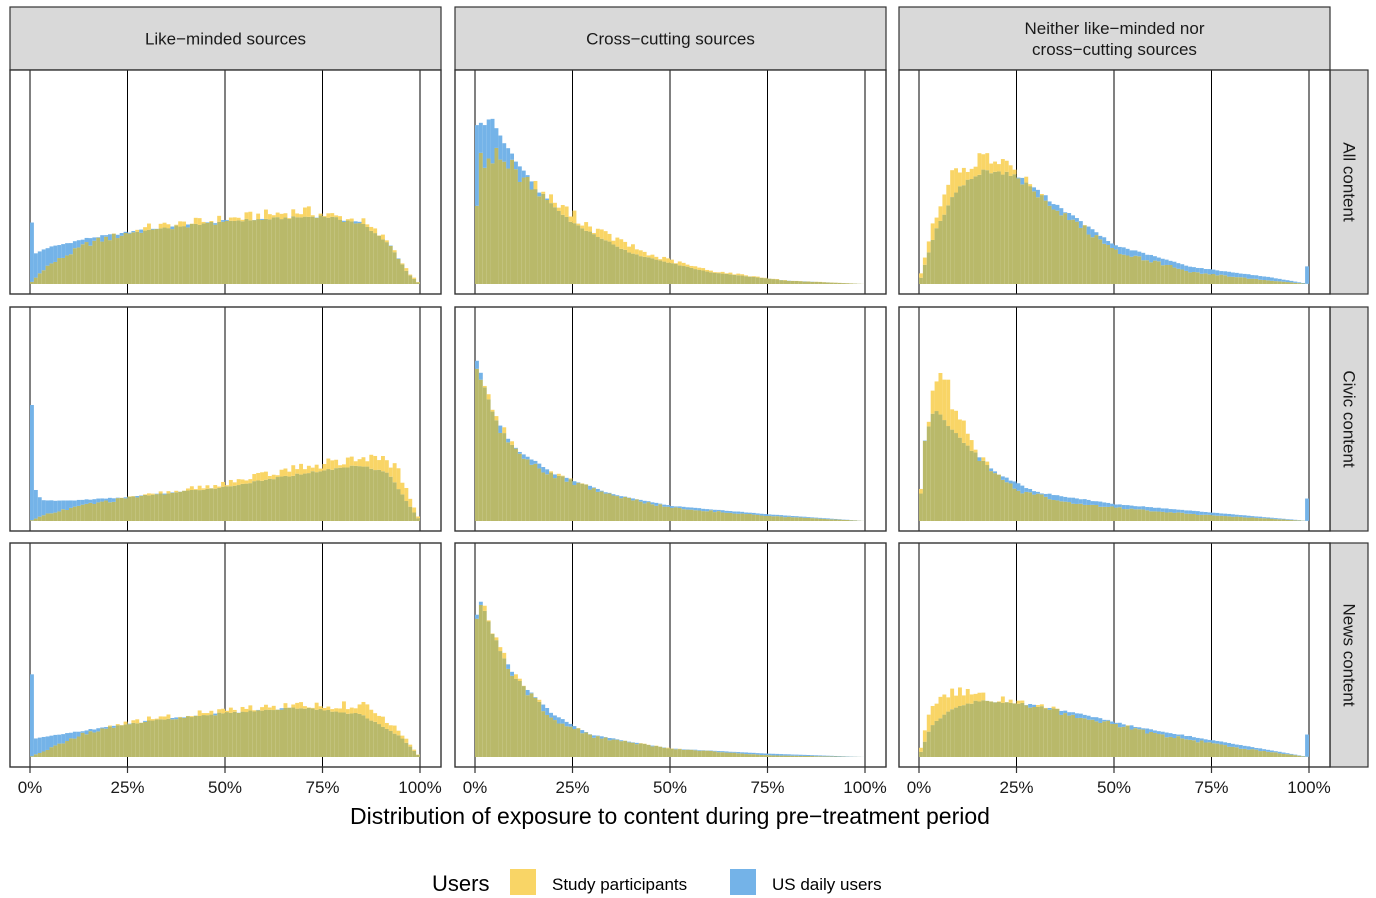 The height and width of the screenshot is (898, 1376). Describe the element at coordinates (1349, 655) in the screenshot. I see `row-strip-label: News content` at that location.